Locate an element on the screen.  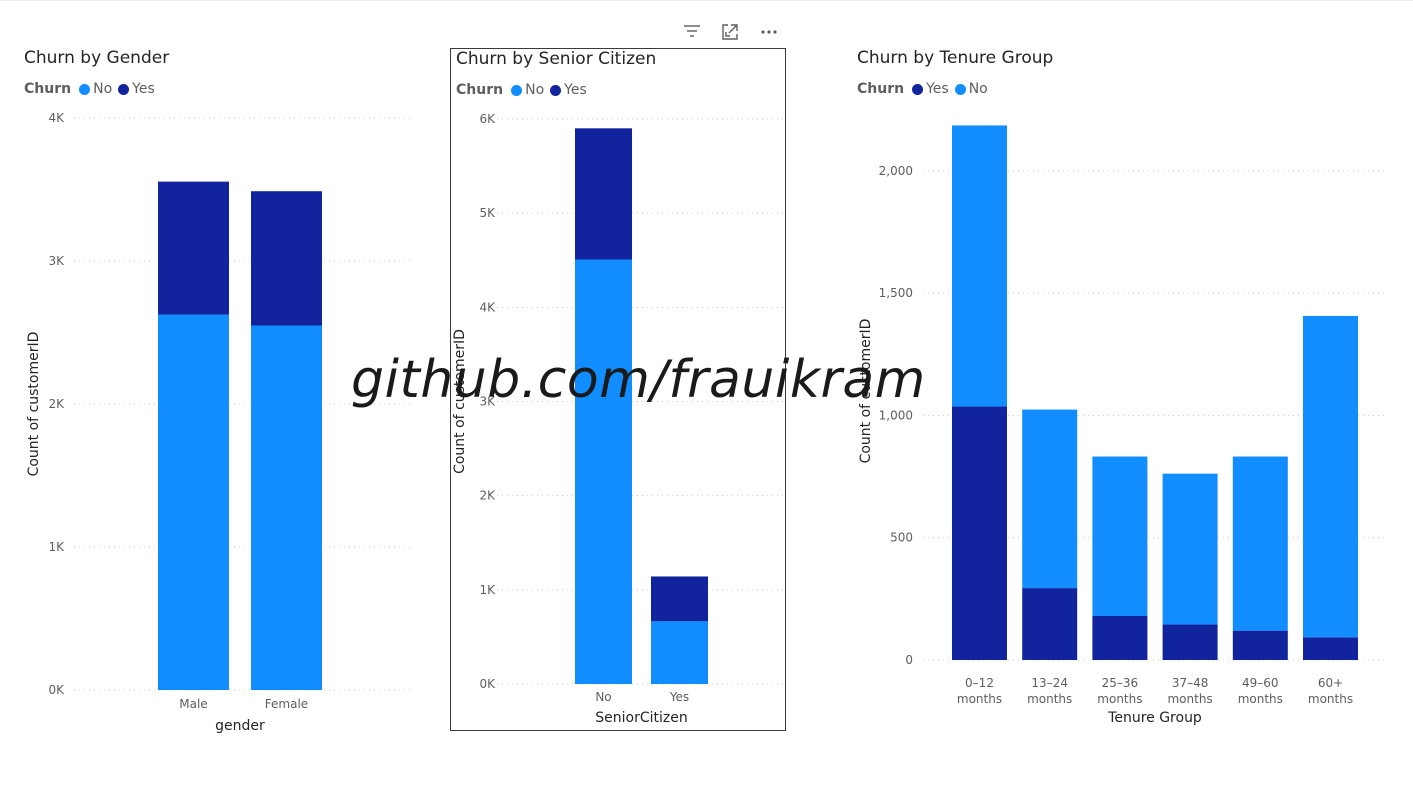
x-tick-label: Male is located at coordinates (193, 704).